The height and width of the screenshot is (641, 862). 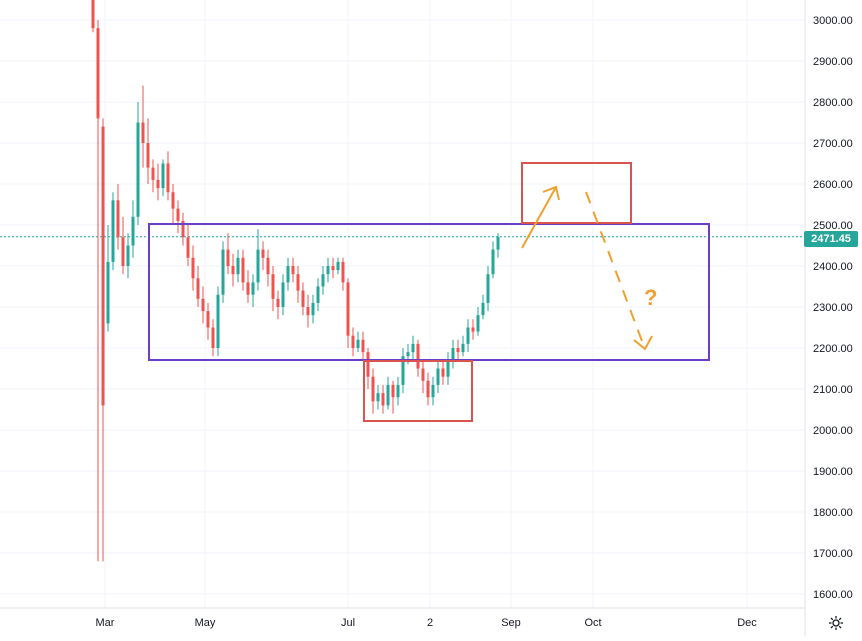 I want to click on time-tick-label: Mar, so click(x=105, y=623).